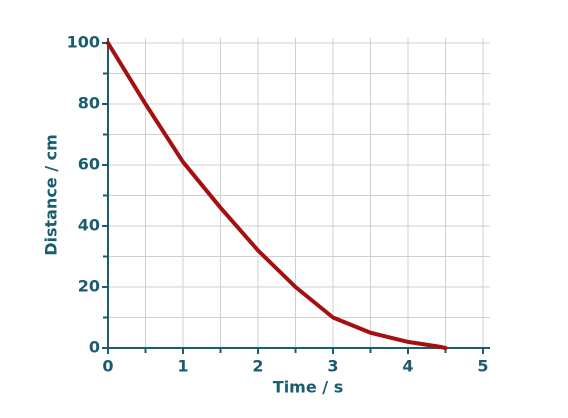 This screenshot has height=418, width=568. What do you see at coordinates (308, 387) in the screenshot?
I see `x-axis-label: Time / s` at bounding box center [308, 387].